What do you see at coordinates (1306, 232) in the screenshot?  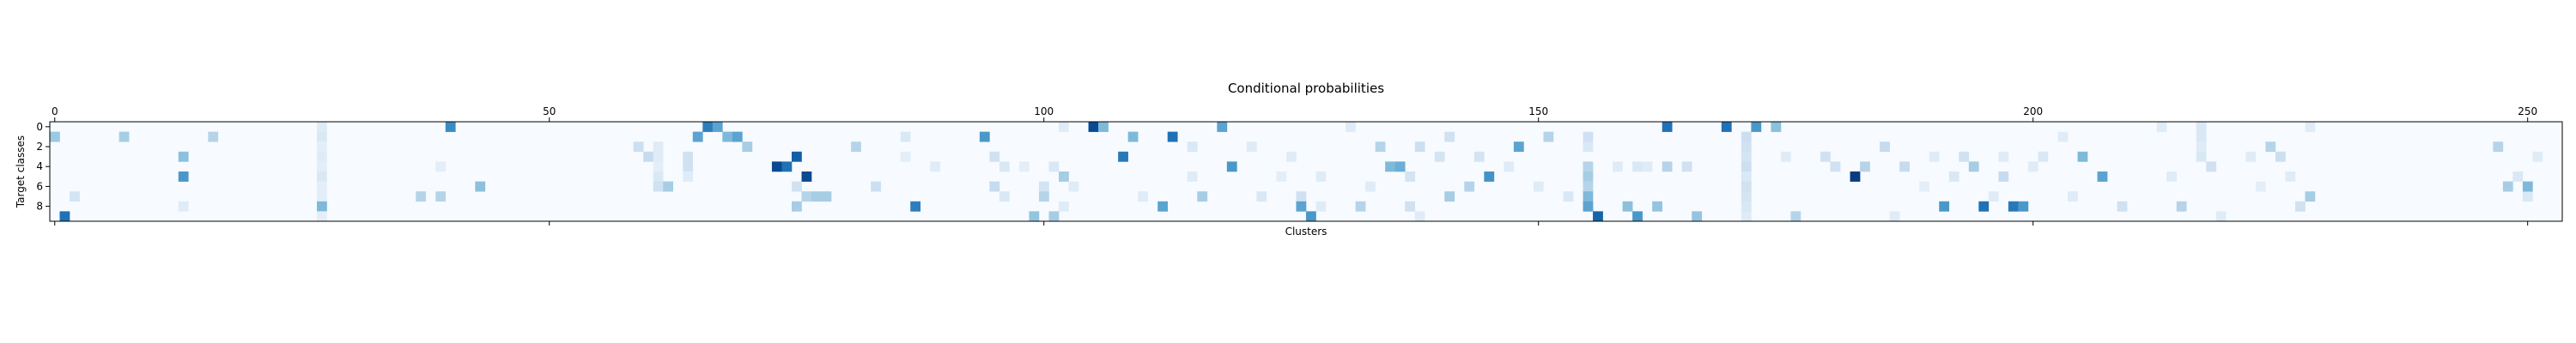 I see `x-axis-label: Clusters` at bounding box center [1306, 232].